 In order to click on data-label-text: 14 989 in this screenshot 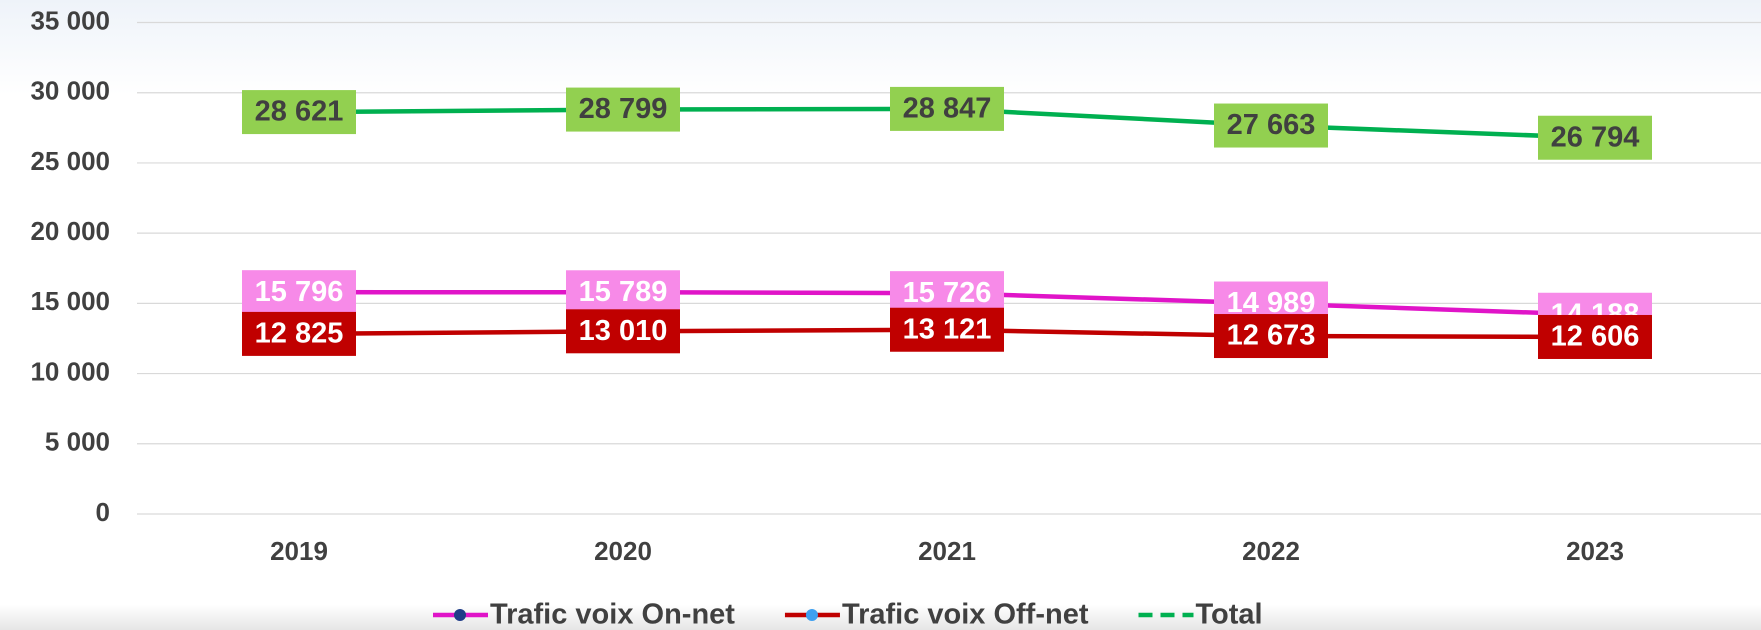, I will do `click(1271, 303)`.